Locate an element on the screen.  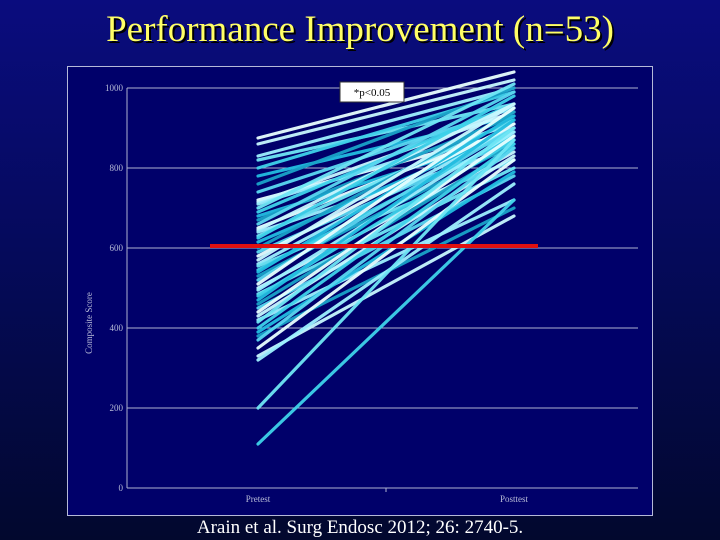
x-tick-label: Pretest is located at coordinates (258, 499).